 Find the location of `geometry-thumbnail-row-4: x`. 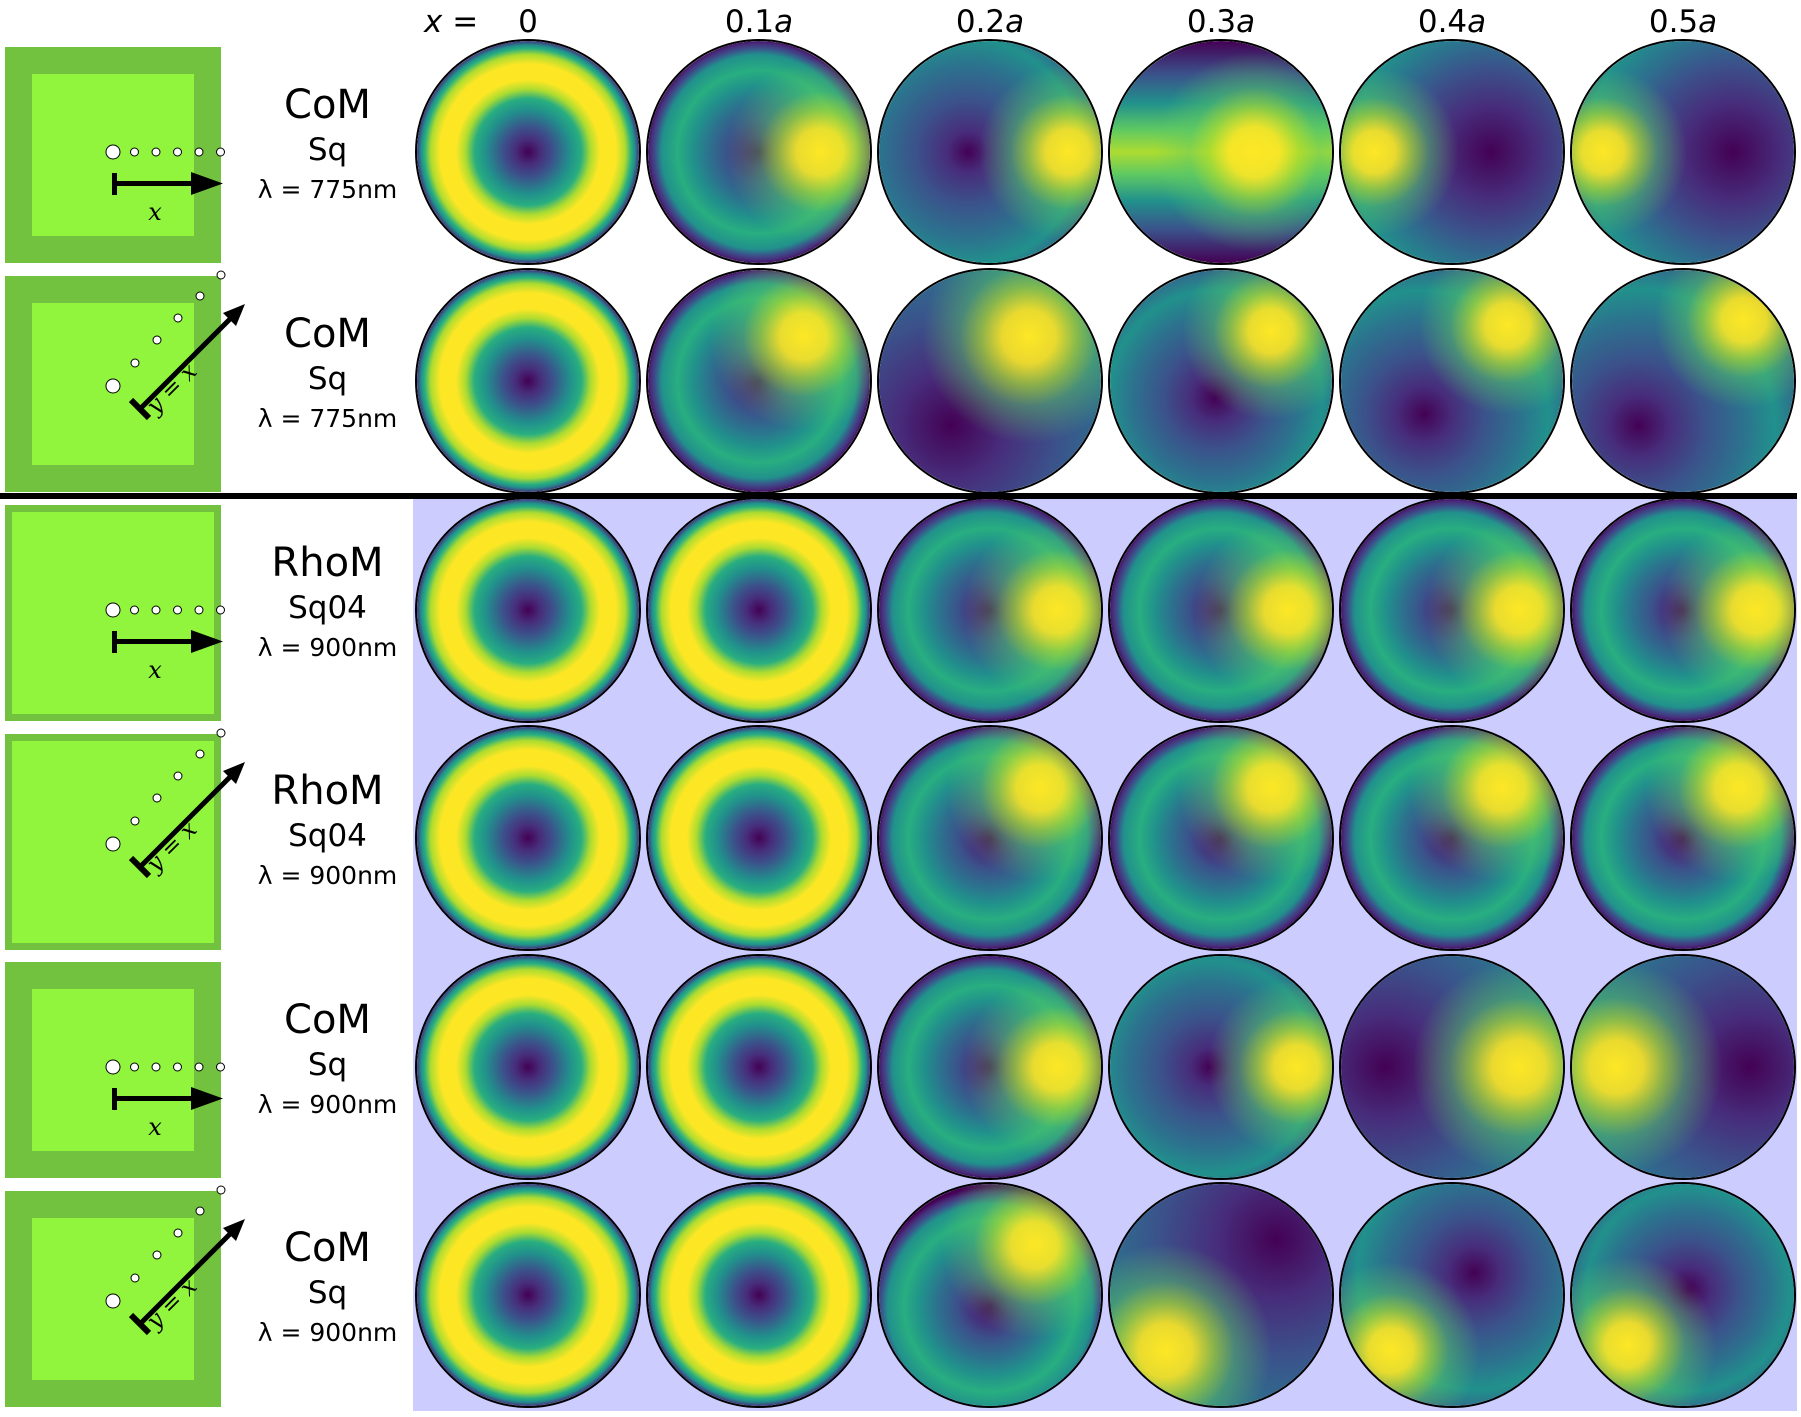

geometry-thumbnail-row-4: x is located at coordinates (115, 1070).